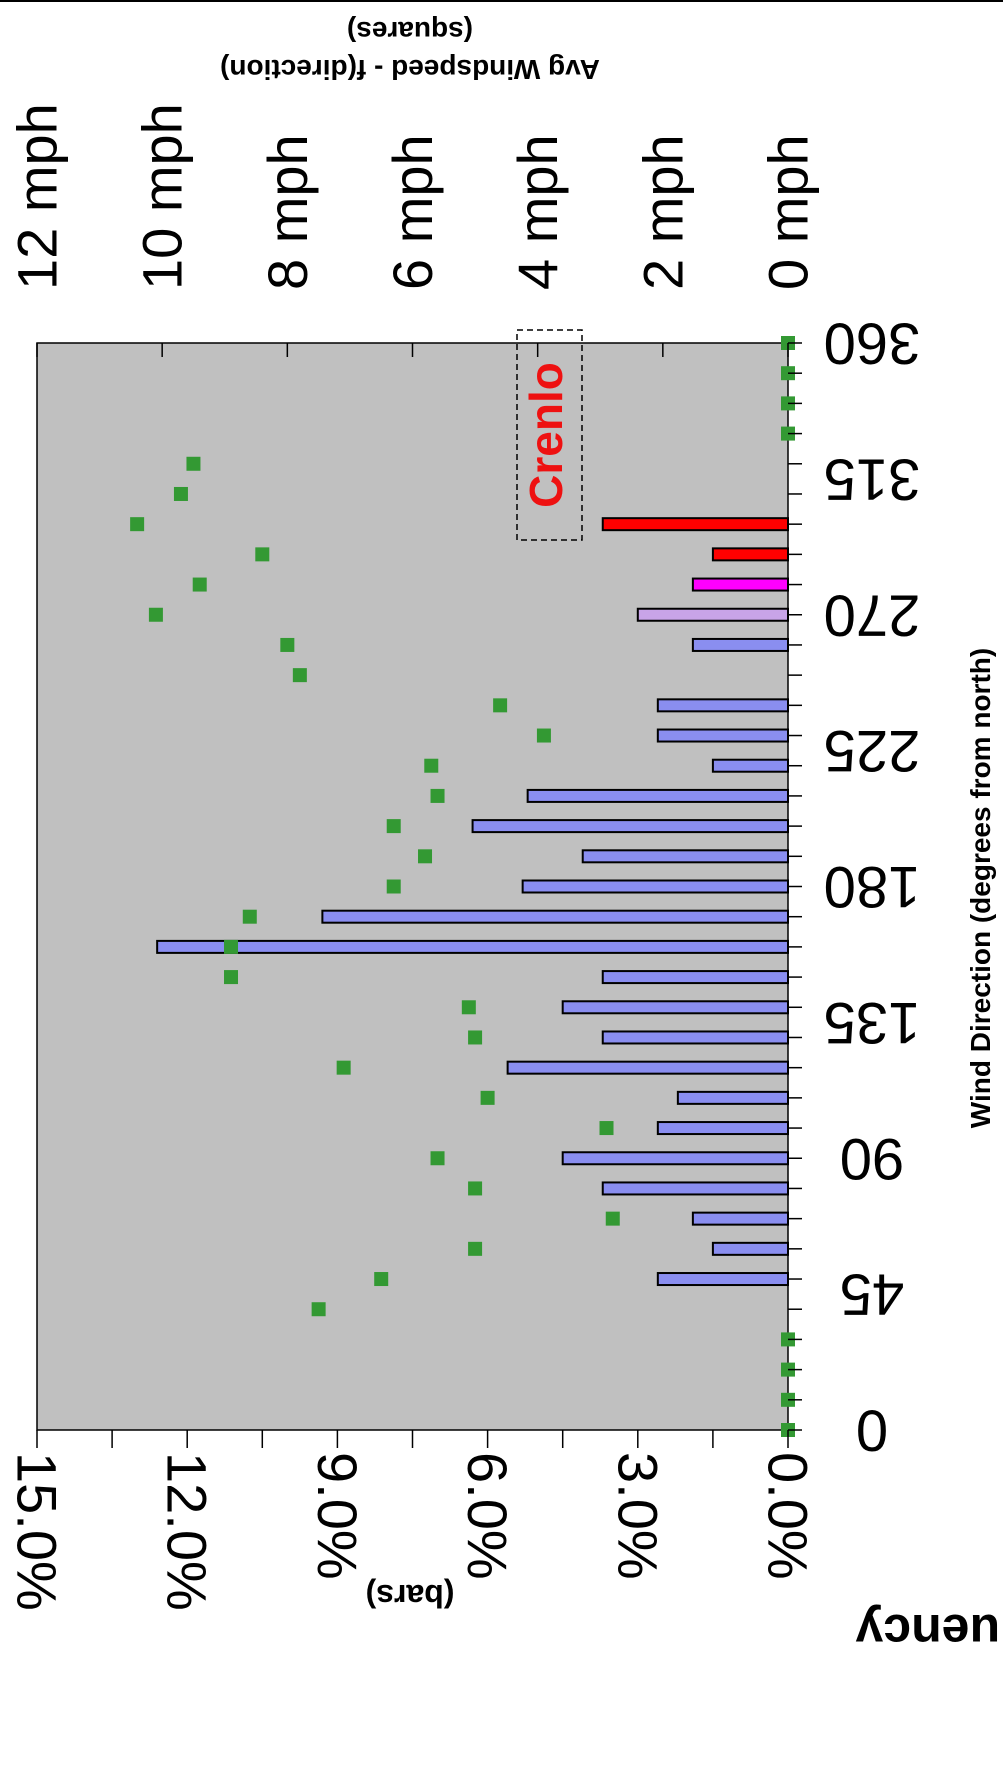 This screenshot has width=1003, height=1787. What do you see at coordinates (410, 1596) in the screenshot?
I see `frequency-axis-subtitle: (bars)` at bounding box center [410, 1596].